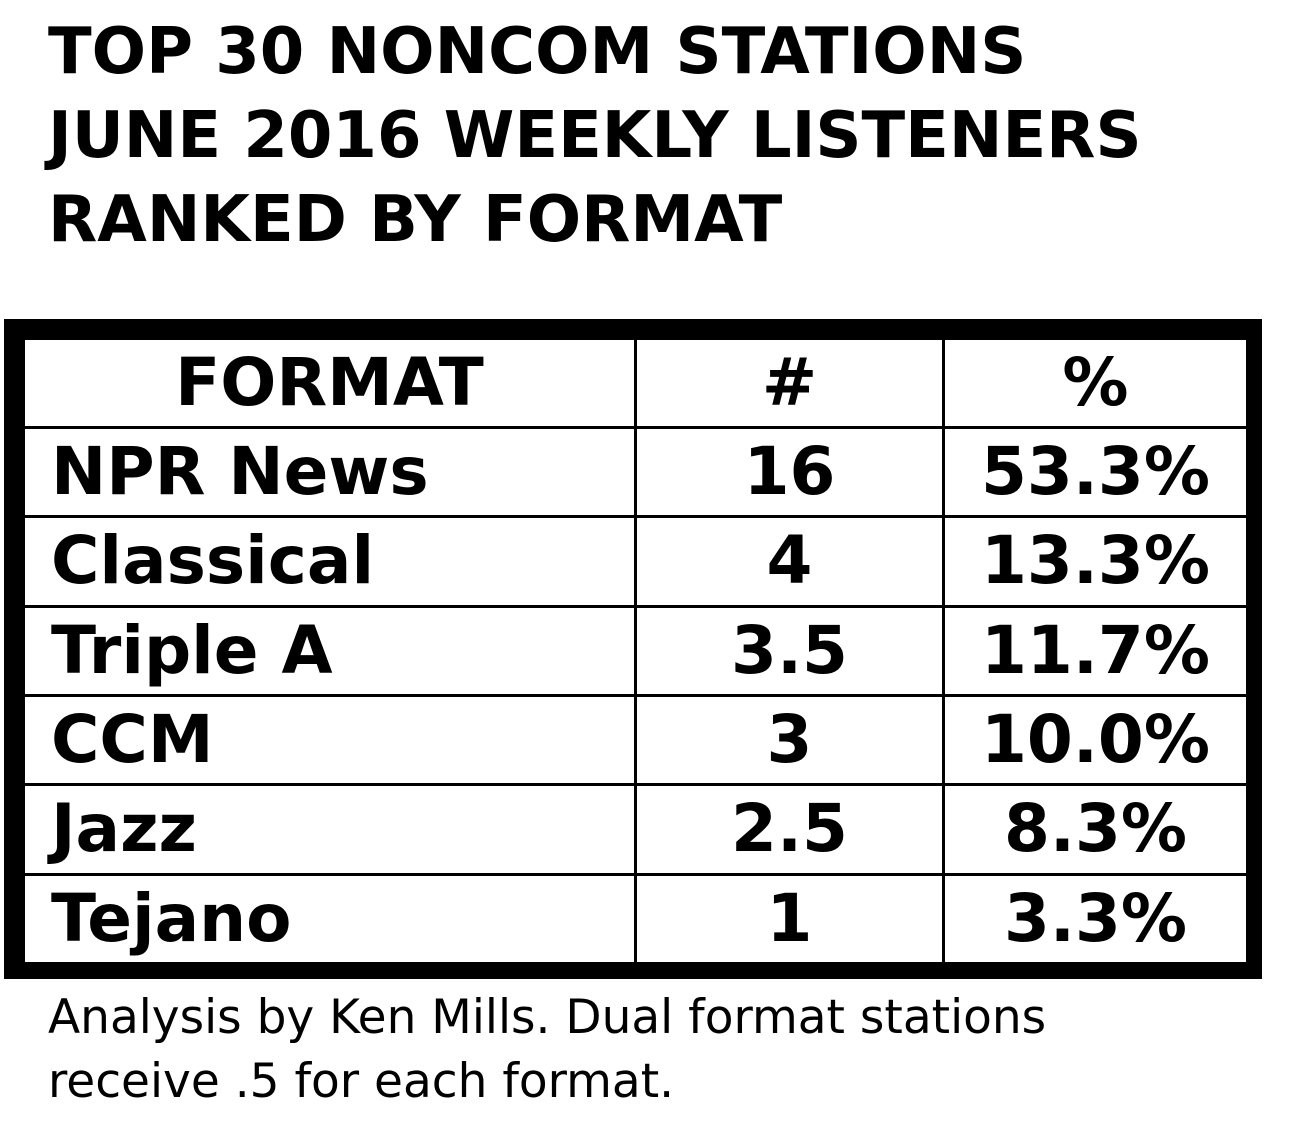 This screenshot has height=1122, width=1304. Describe the element at coordinates (329, 740) in the screenshot. I see `cell-format: CCM` at that location.